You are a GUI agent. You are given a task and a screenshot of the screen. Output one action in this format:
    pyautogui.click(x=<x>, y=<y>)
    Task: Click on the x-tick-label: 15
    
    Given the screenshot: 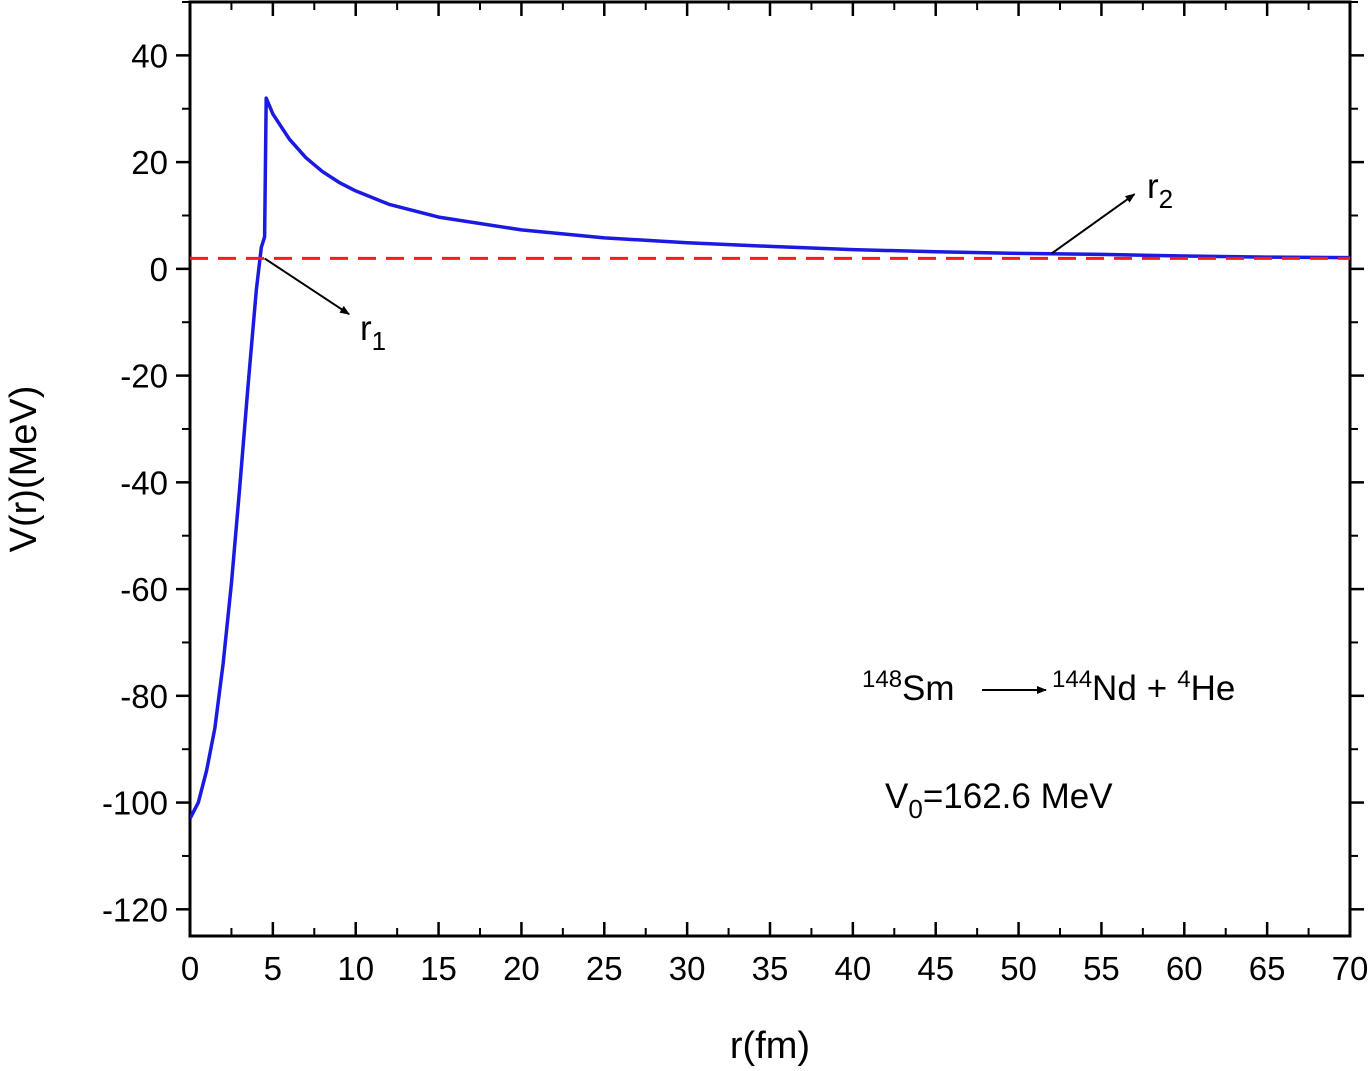 What is the action you would take?
    pyautogui.click(x=438, y=968)
    